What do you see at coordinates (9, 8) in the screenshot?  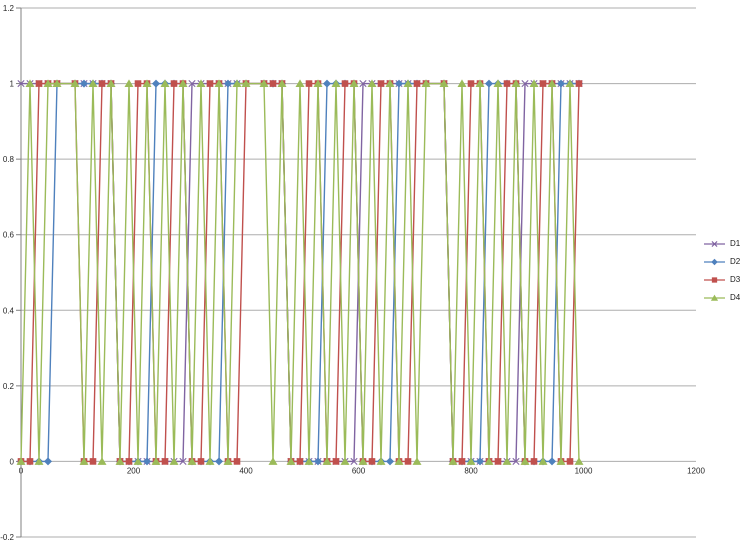 I see `y-axis-tick-label: 1.2` at bounding box center [9, 8].